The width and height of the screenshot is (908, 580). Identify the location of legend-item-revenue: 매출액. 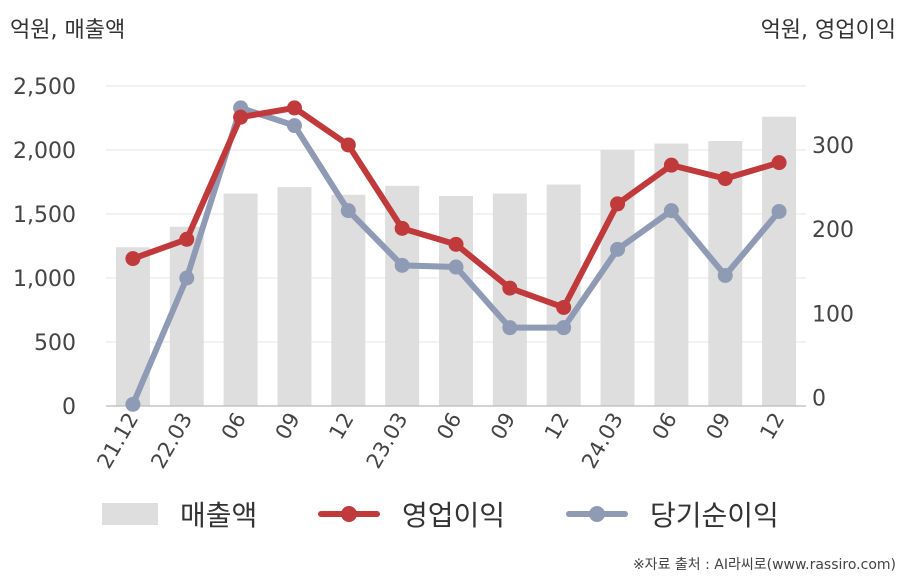
(179, 514).